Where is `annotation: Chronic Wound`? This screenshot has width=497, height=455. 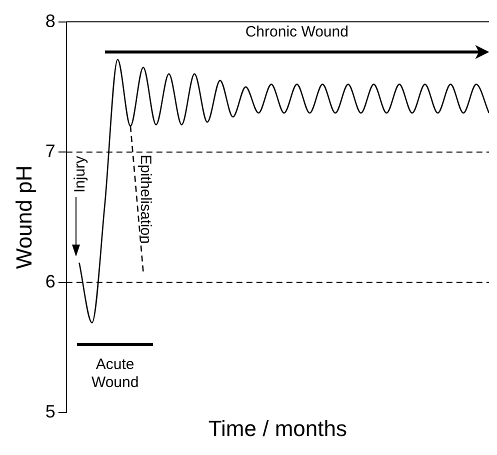
annotation: Chronic Wound is located at coordinates (296, 31).